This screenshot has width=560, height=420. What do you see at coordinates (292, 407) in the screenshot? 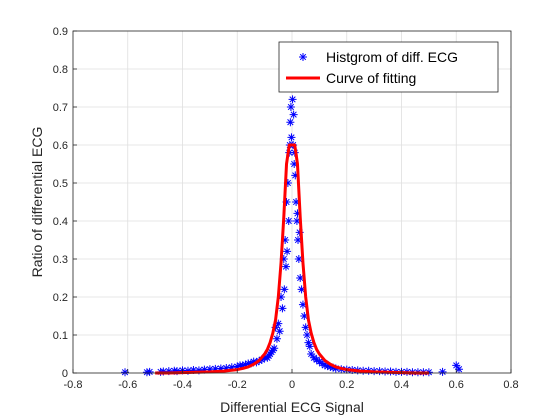
I see `x-axis-label: Differential ECG Signal` at bounding box center [292, 407].